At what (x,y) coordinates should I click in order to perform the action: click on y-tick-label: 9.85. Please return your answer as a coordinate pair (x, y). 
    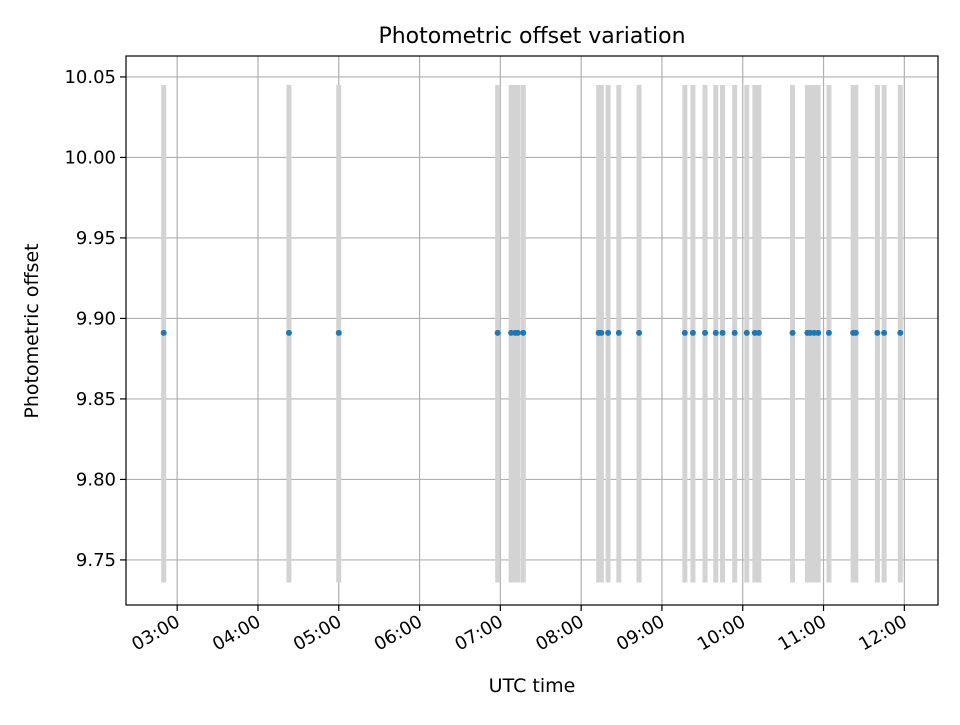
    Looking at the image, I should click on (96, 399).